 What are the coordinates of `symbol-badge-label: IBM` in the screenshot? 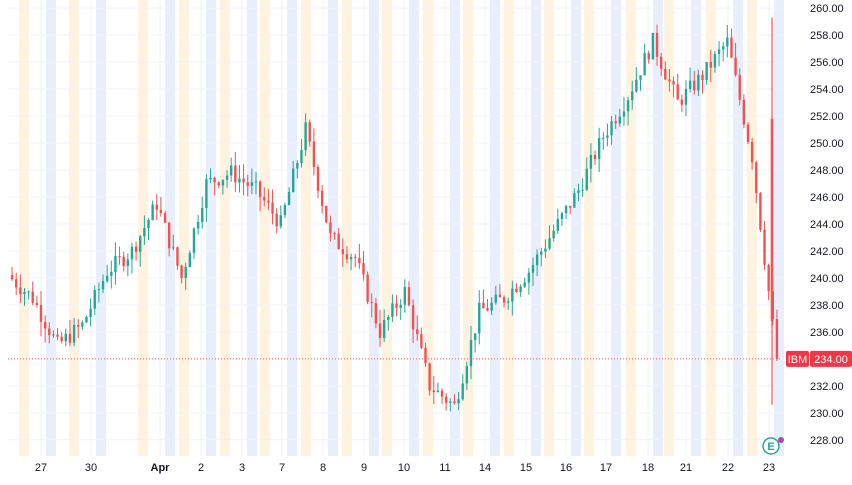 It's located at (798, 360).